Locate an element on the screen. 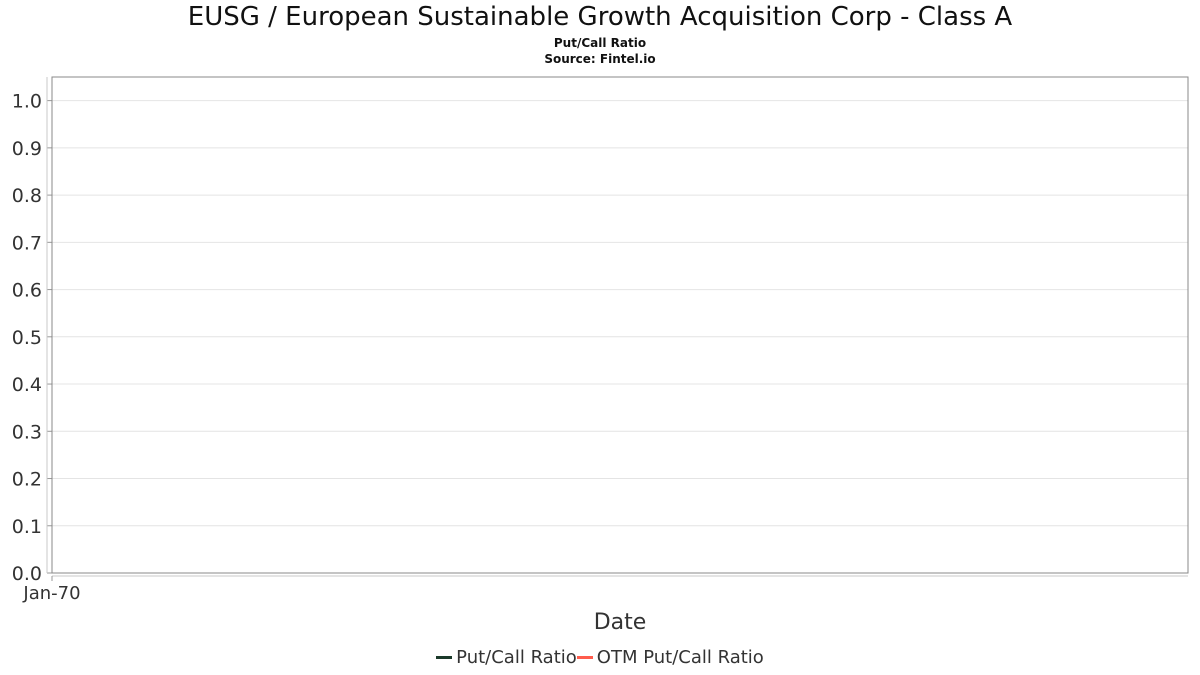 The width and height of the screenshot is (1200, 675). y-tick-label: 0.5 is located at coordinates (27, 338).